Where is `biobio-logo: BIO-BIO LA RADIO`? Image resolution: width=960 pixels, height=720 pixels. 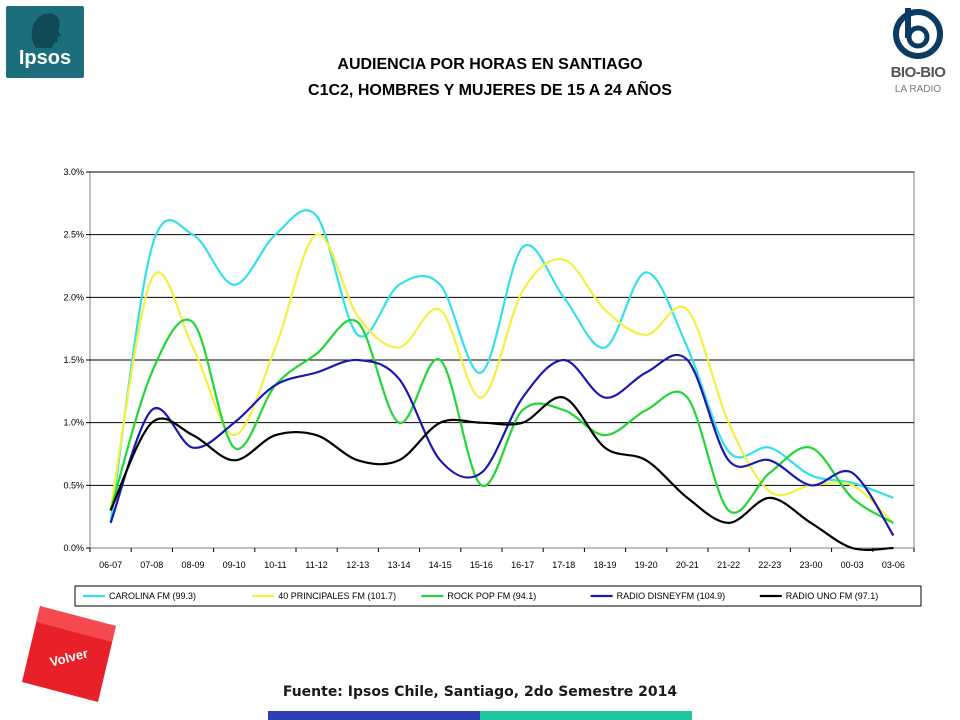
biobio-logo: BIO-BIO LA RADIO is located at coordinates (918, 54).